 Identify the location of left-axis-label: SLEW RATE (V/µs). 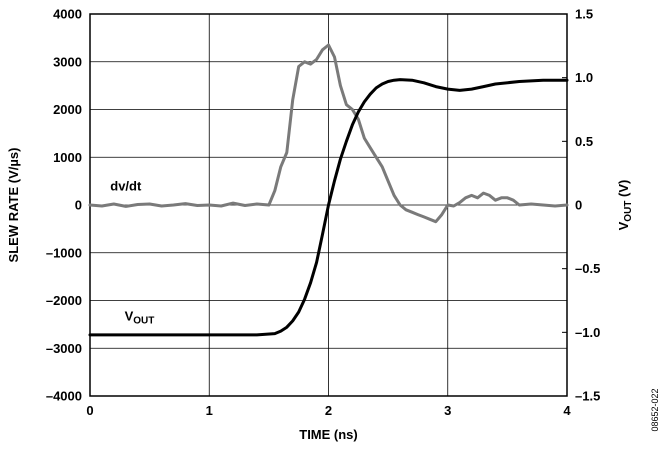
(13, 205).